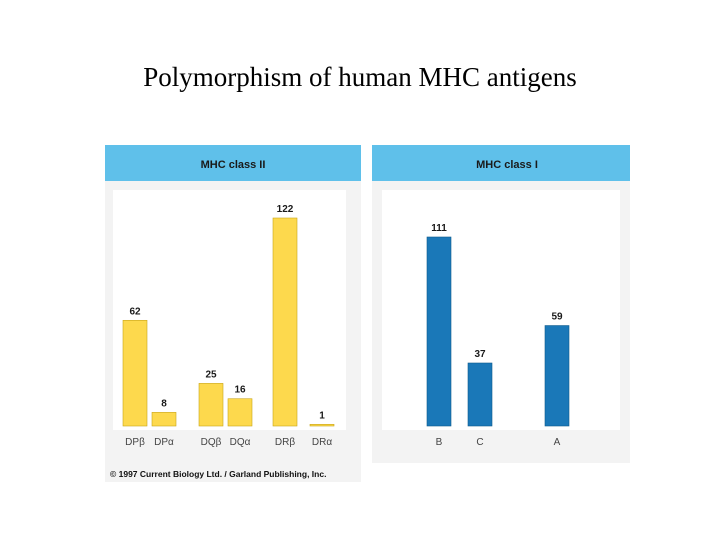 Image resolution: width=720 pixels, height=540 pixels. Describe the element at coordinates (479, 442) in the screenshot. I see `category-tick-label: C` at that location.